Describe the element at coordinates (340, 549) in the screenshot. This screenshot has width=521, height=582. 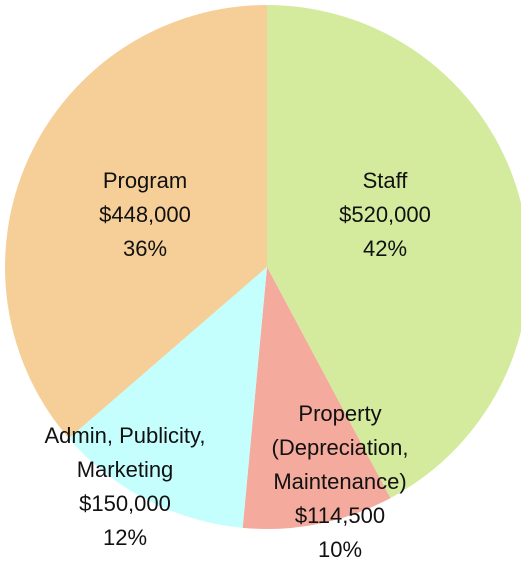
I see `percent-label: 10%` at that location.